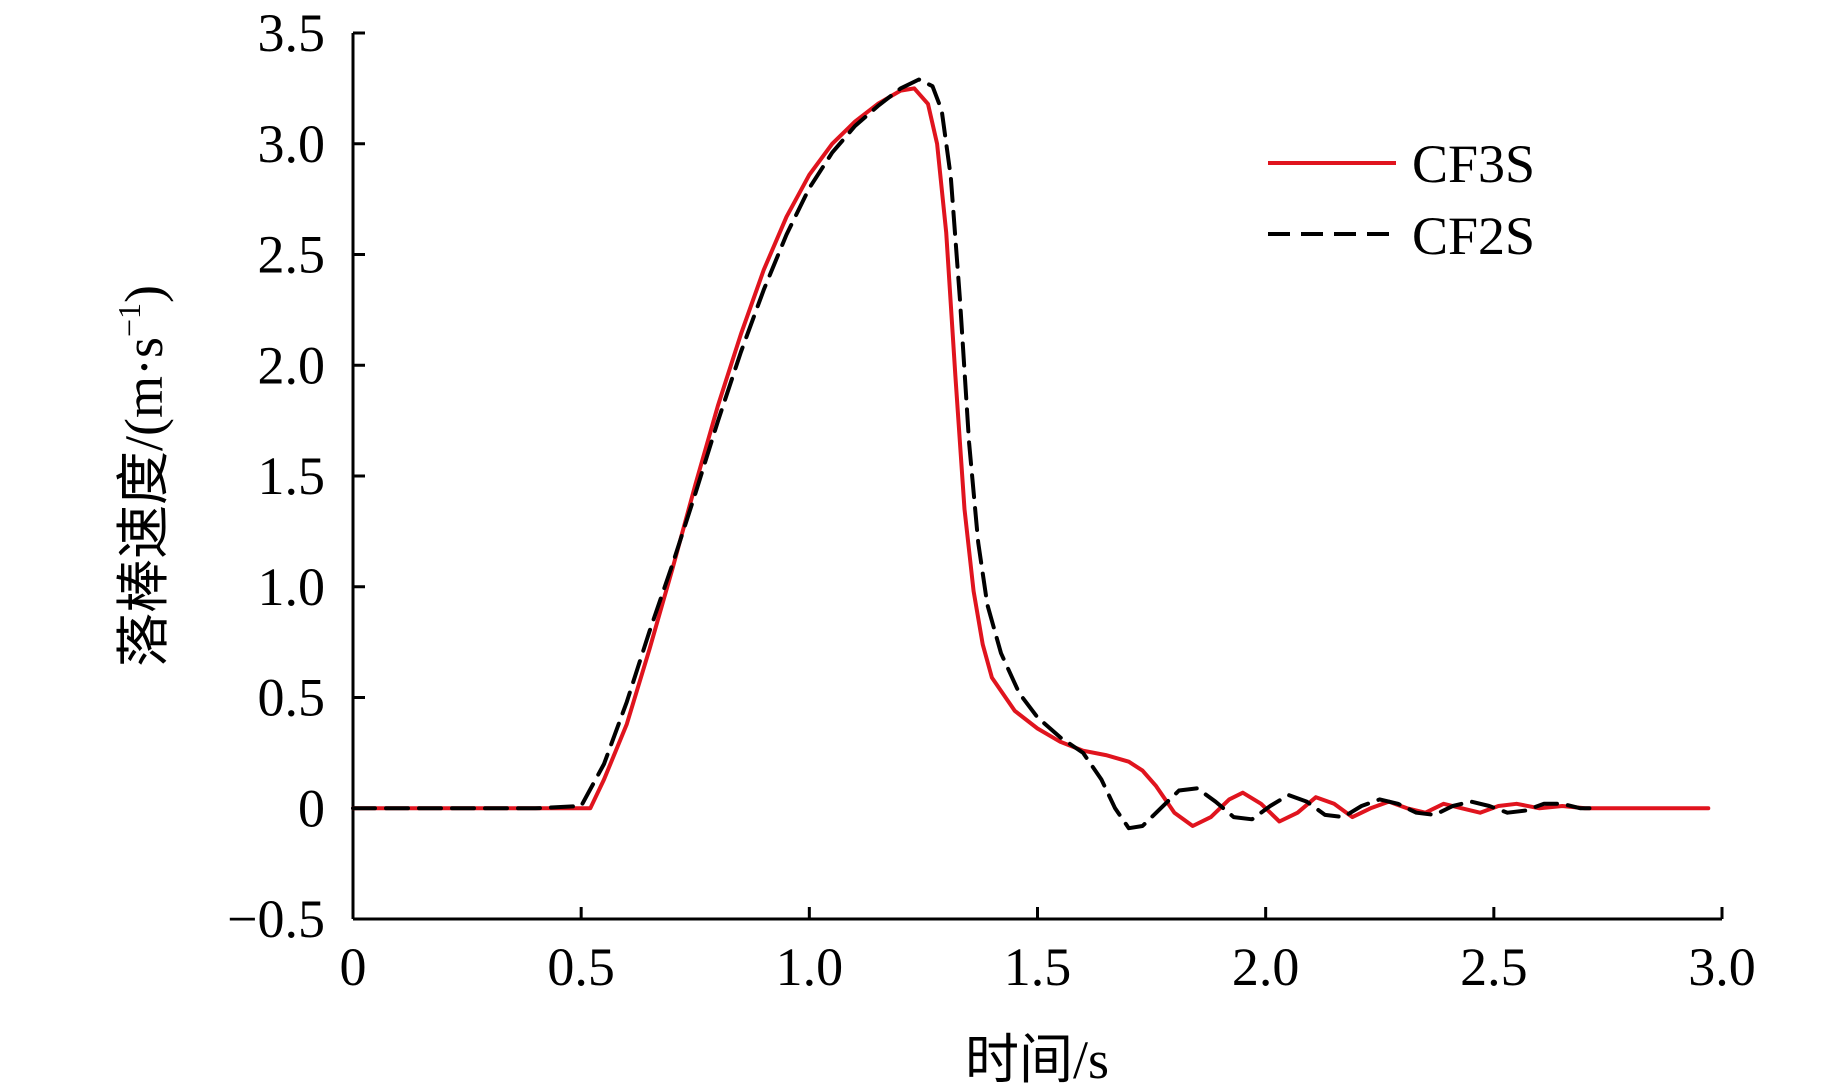 The width and height of the screenshot is (1843, 1086). What do you see at coordinates (1037, 1058) in the screenshot?
I see `x-axis-title: 时间/s` at bounding box center [1037, 1058].